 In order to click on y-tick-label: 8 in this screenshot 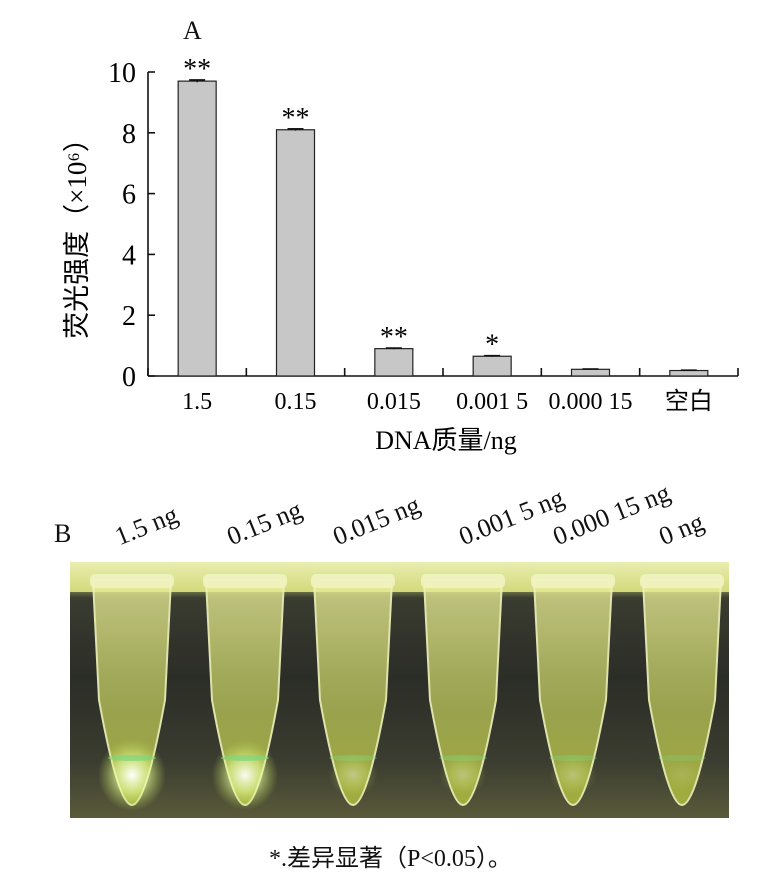, I will do `click(129, 134)`.